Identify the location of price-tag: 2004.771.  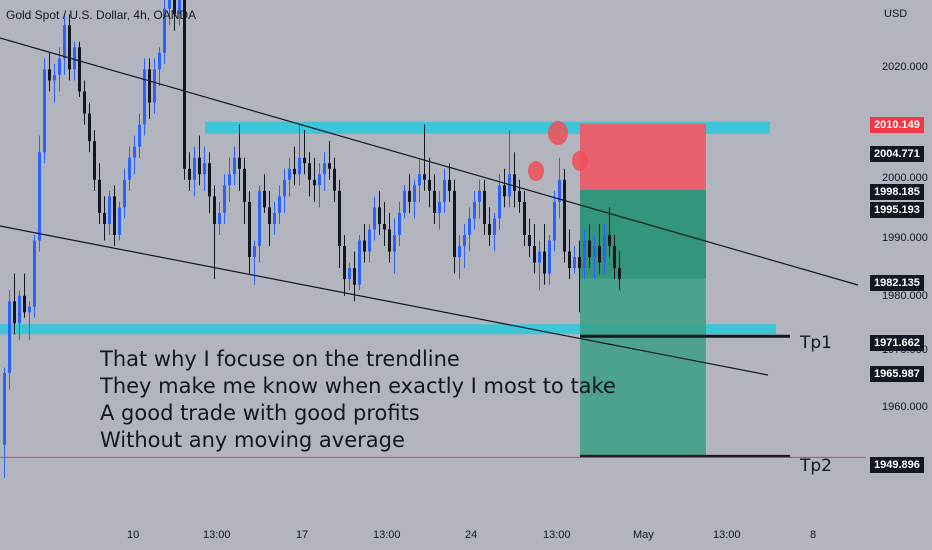
(897, 154).